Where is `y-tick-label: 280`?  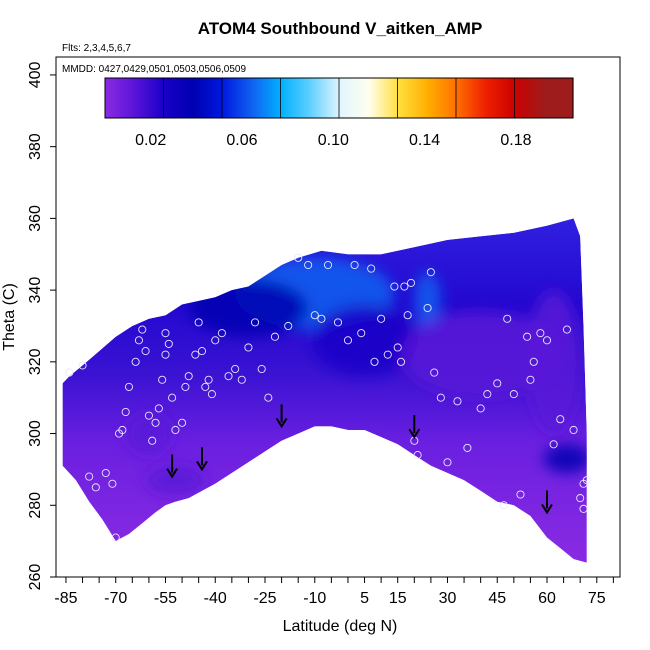 y-tick-label: 280 is located at coordinates (35, 505).